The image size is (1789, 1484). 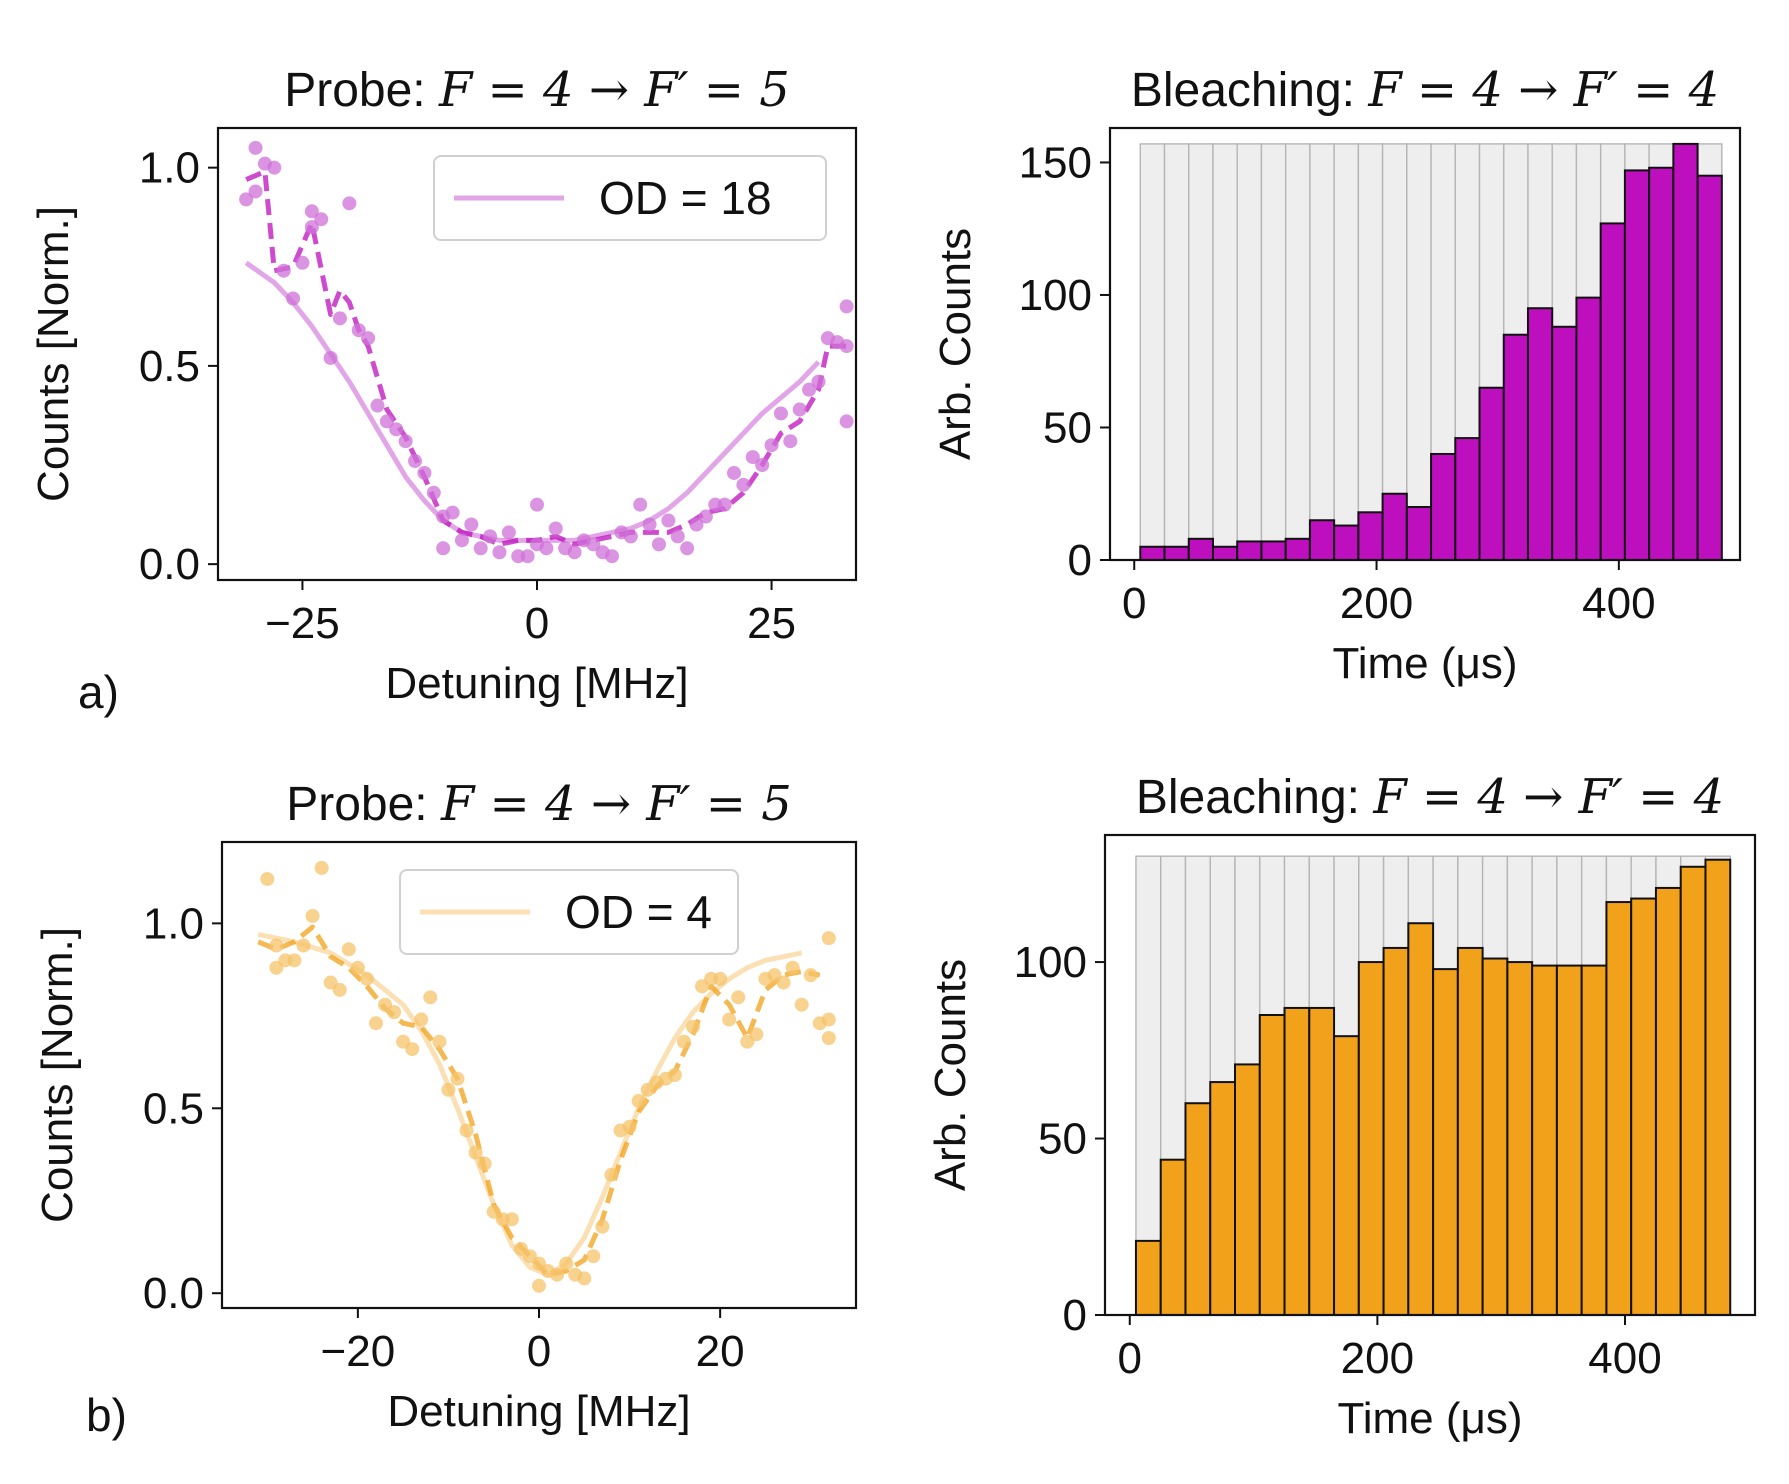 I want to click on y-tick-label: 100, so click(x=1050, y=962).